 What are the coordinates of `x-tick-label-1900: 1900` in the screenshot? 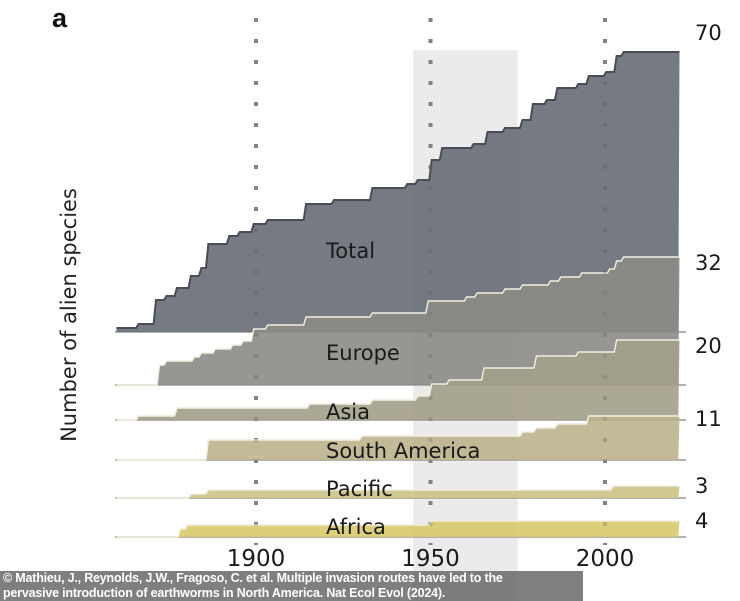 It's located at (256, 559).